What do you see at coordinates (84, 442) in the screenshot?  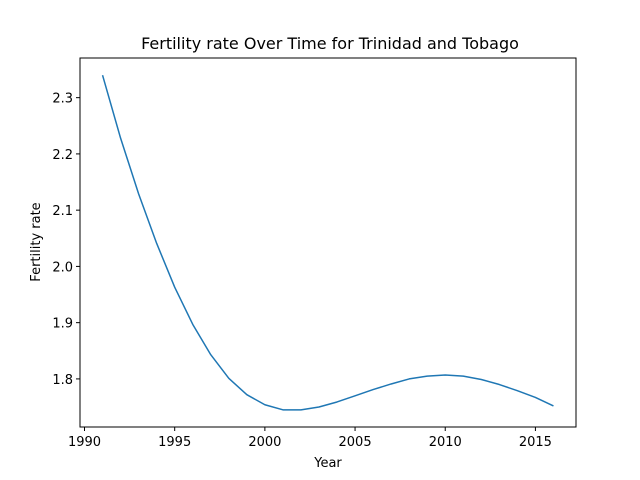 I see `x-tick-label: 1990` at bounding box center [84, 442].